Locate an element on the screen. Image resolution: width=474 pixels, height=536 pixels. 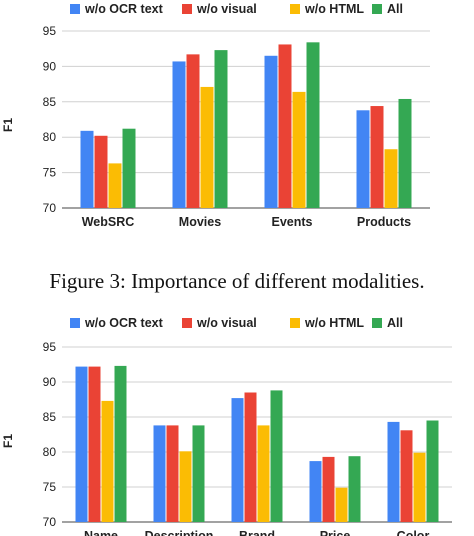
category-label: Movies is located at coordinates (200, 222).